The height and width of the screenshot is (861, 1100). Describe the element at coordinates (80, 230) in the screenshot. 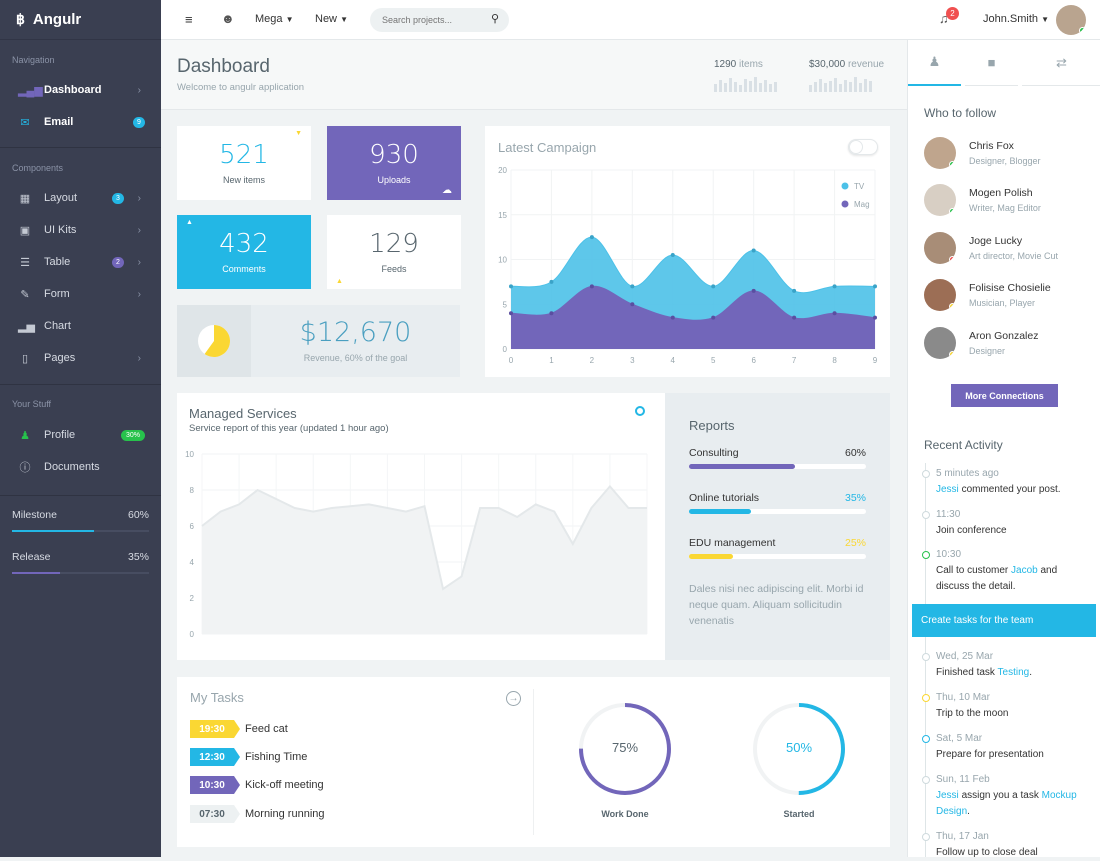

I see `sidebar-item-ui-kits: ▣ UI Kits ›` at that location.